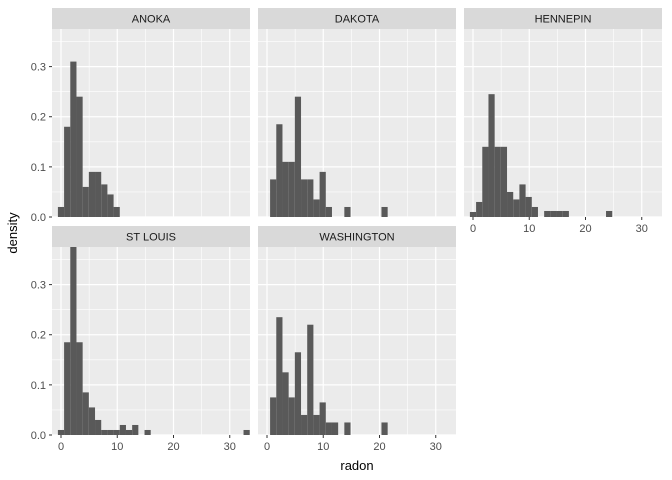 This screenshot has height=480, width=672. I want to click on facet-panel: WASHINGTON, so click(357, 331).